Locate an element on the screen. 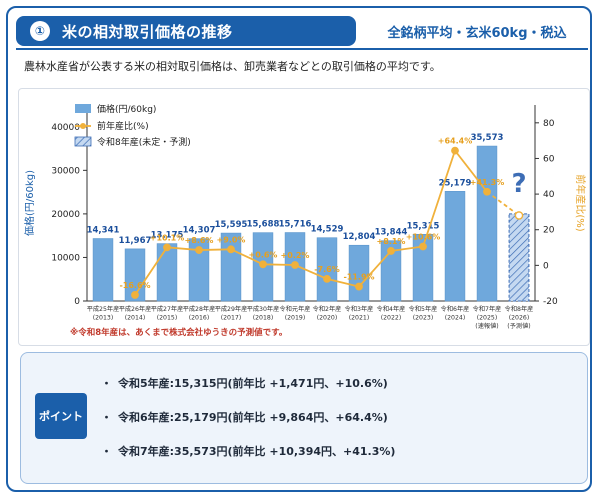 Image resolution: width=600 pixels, height=500 pixels. x-tick-label: 令和元年産 is located at coordinates (295, 309).